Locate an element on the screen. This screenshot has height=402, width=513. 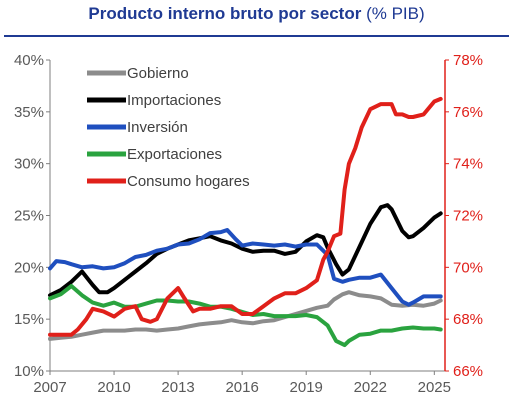
y-left-tick-label: 30% is located at coordinates (29, 164).